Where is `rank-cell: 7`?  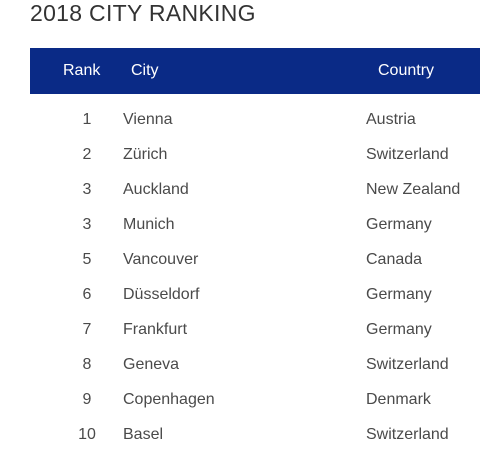 rank-cell: 7 is located at coordinates (87, 329).